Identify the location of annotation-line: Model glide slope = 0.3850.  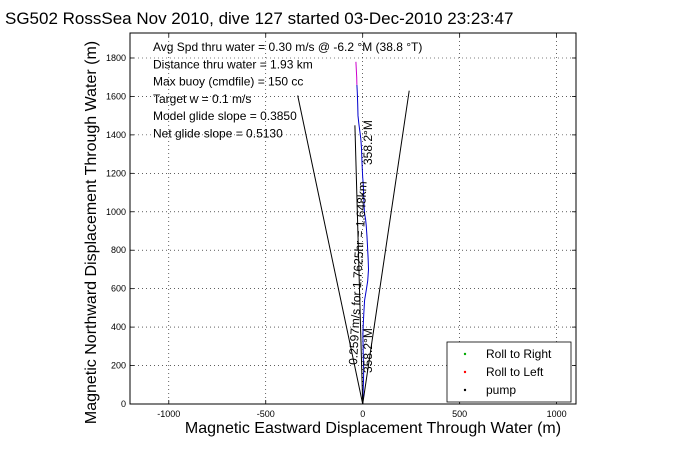
(225, 116).